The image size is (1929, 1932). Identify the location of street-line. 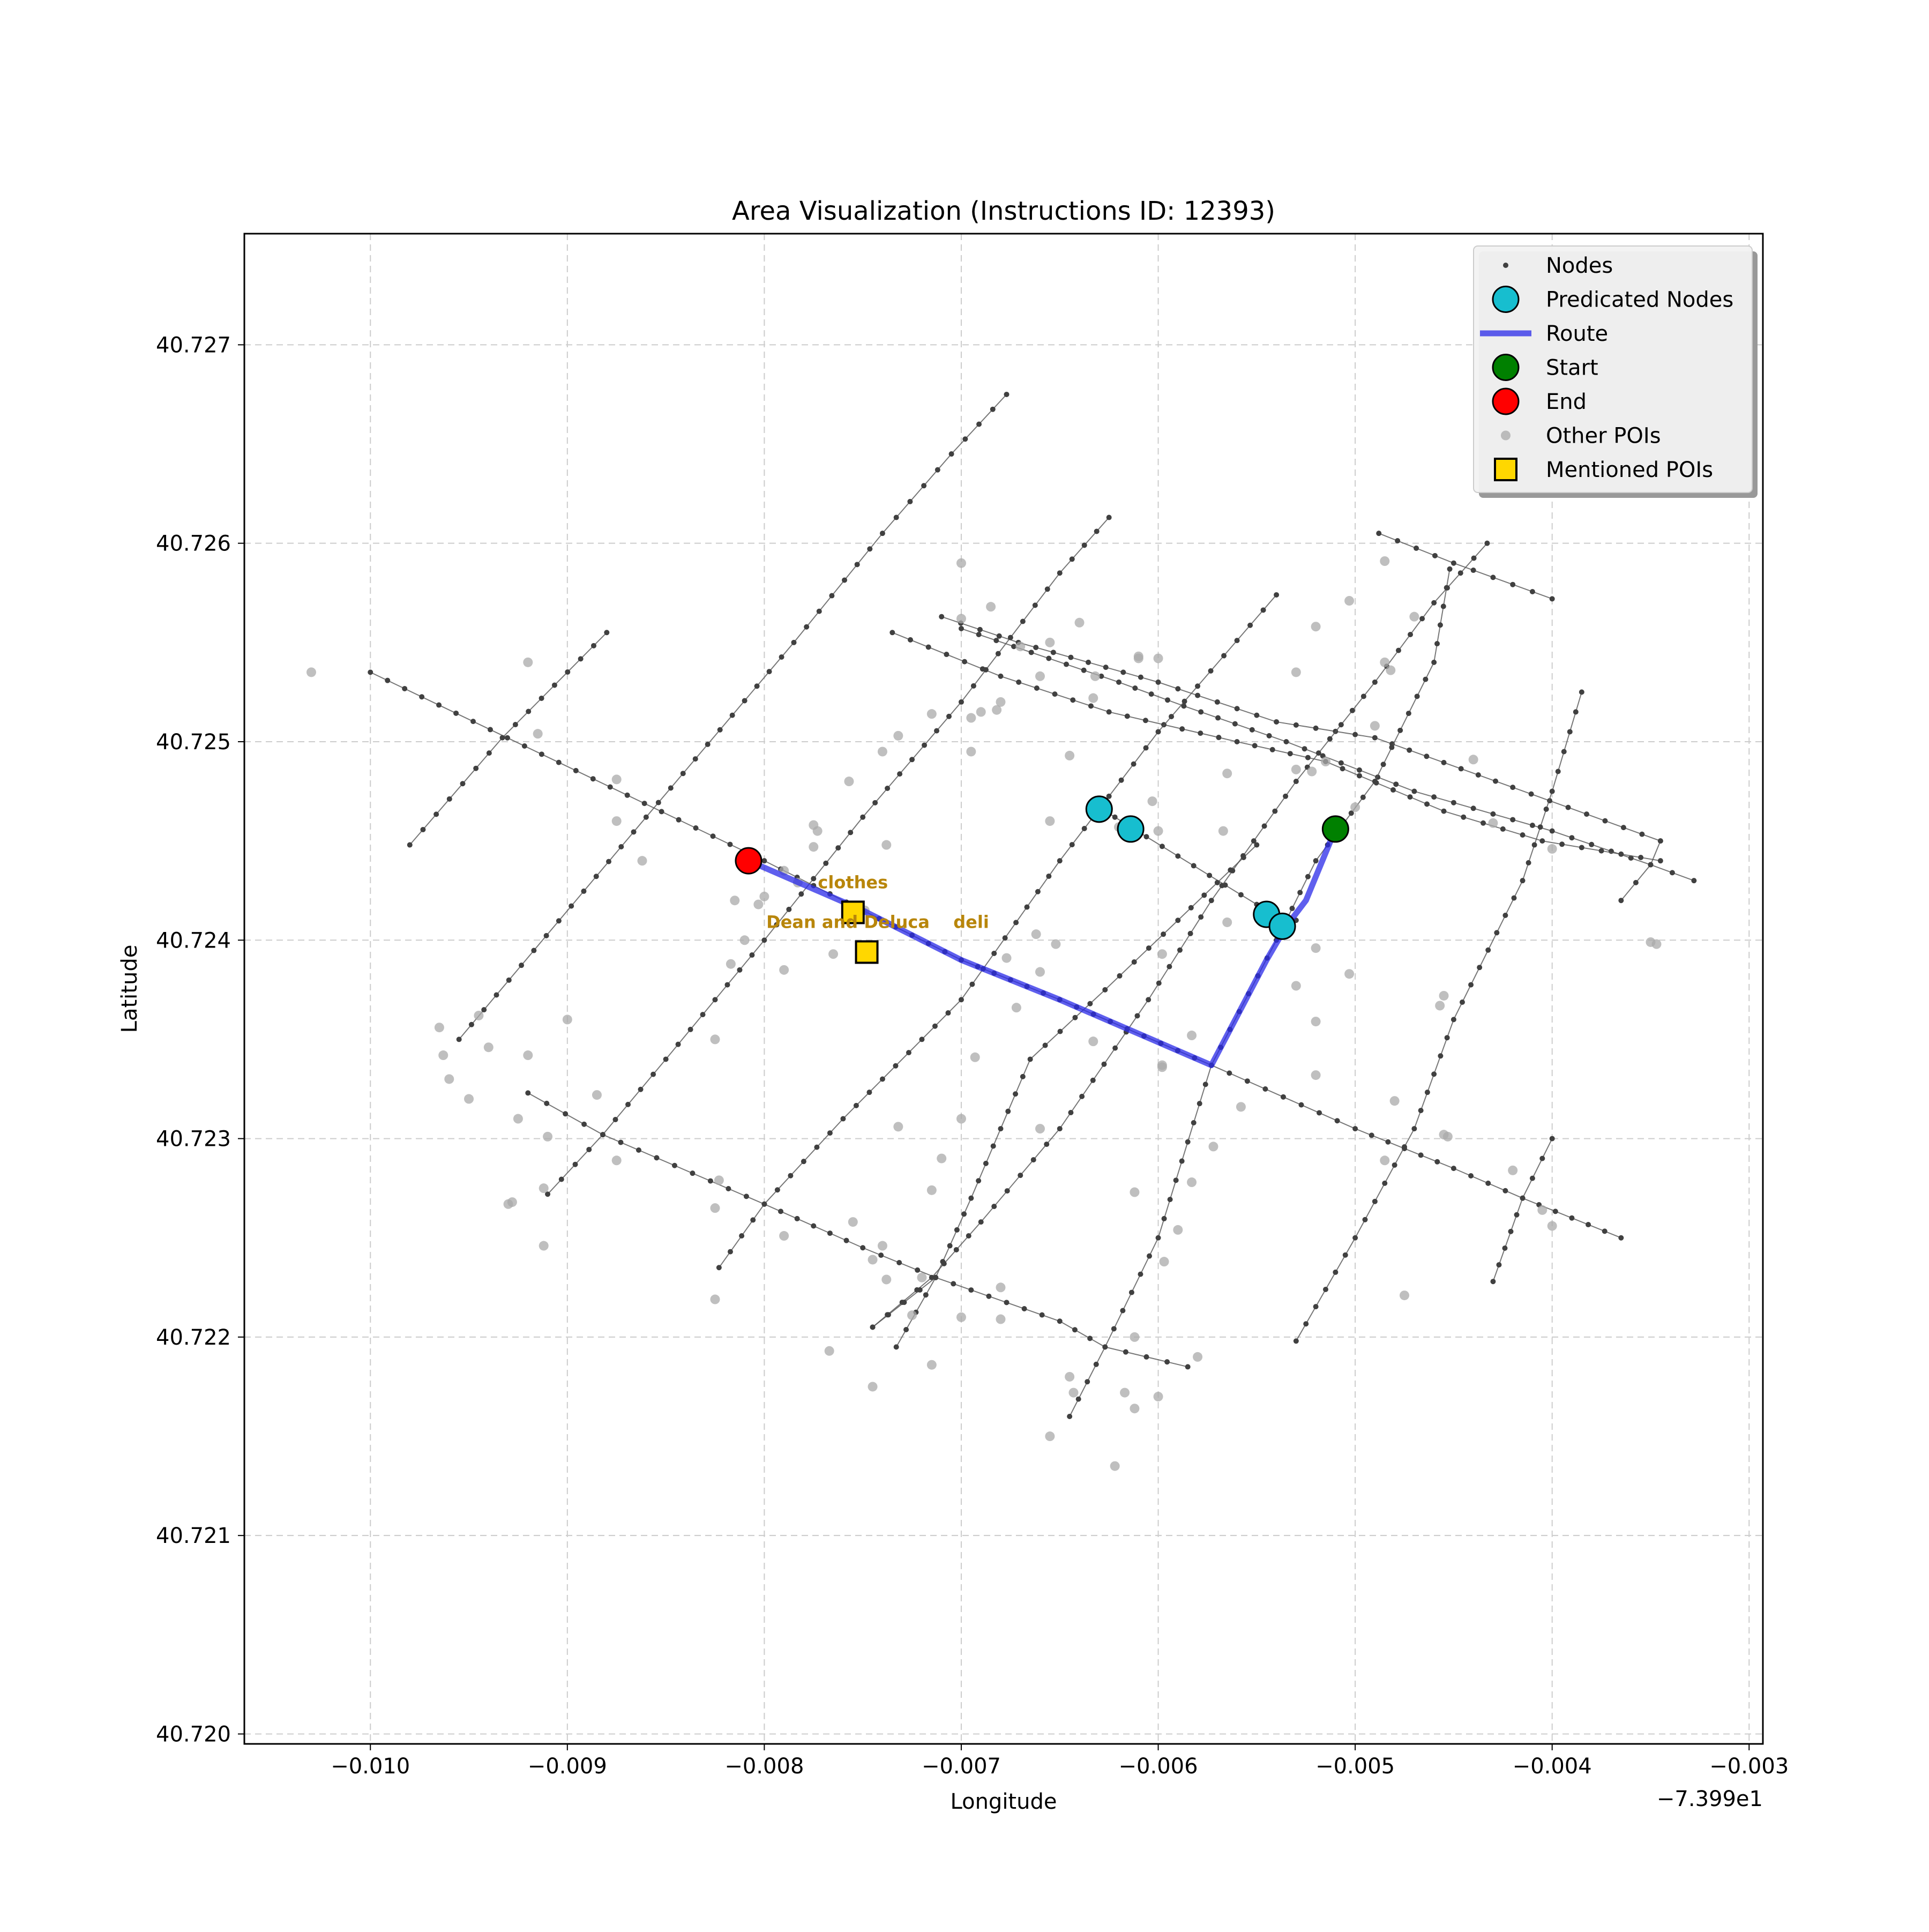
(1327, 755).